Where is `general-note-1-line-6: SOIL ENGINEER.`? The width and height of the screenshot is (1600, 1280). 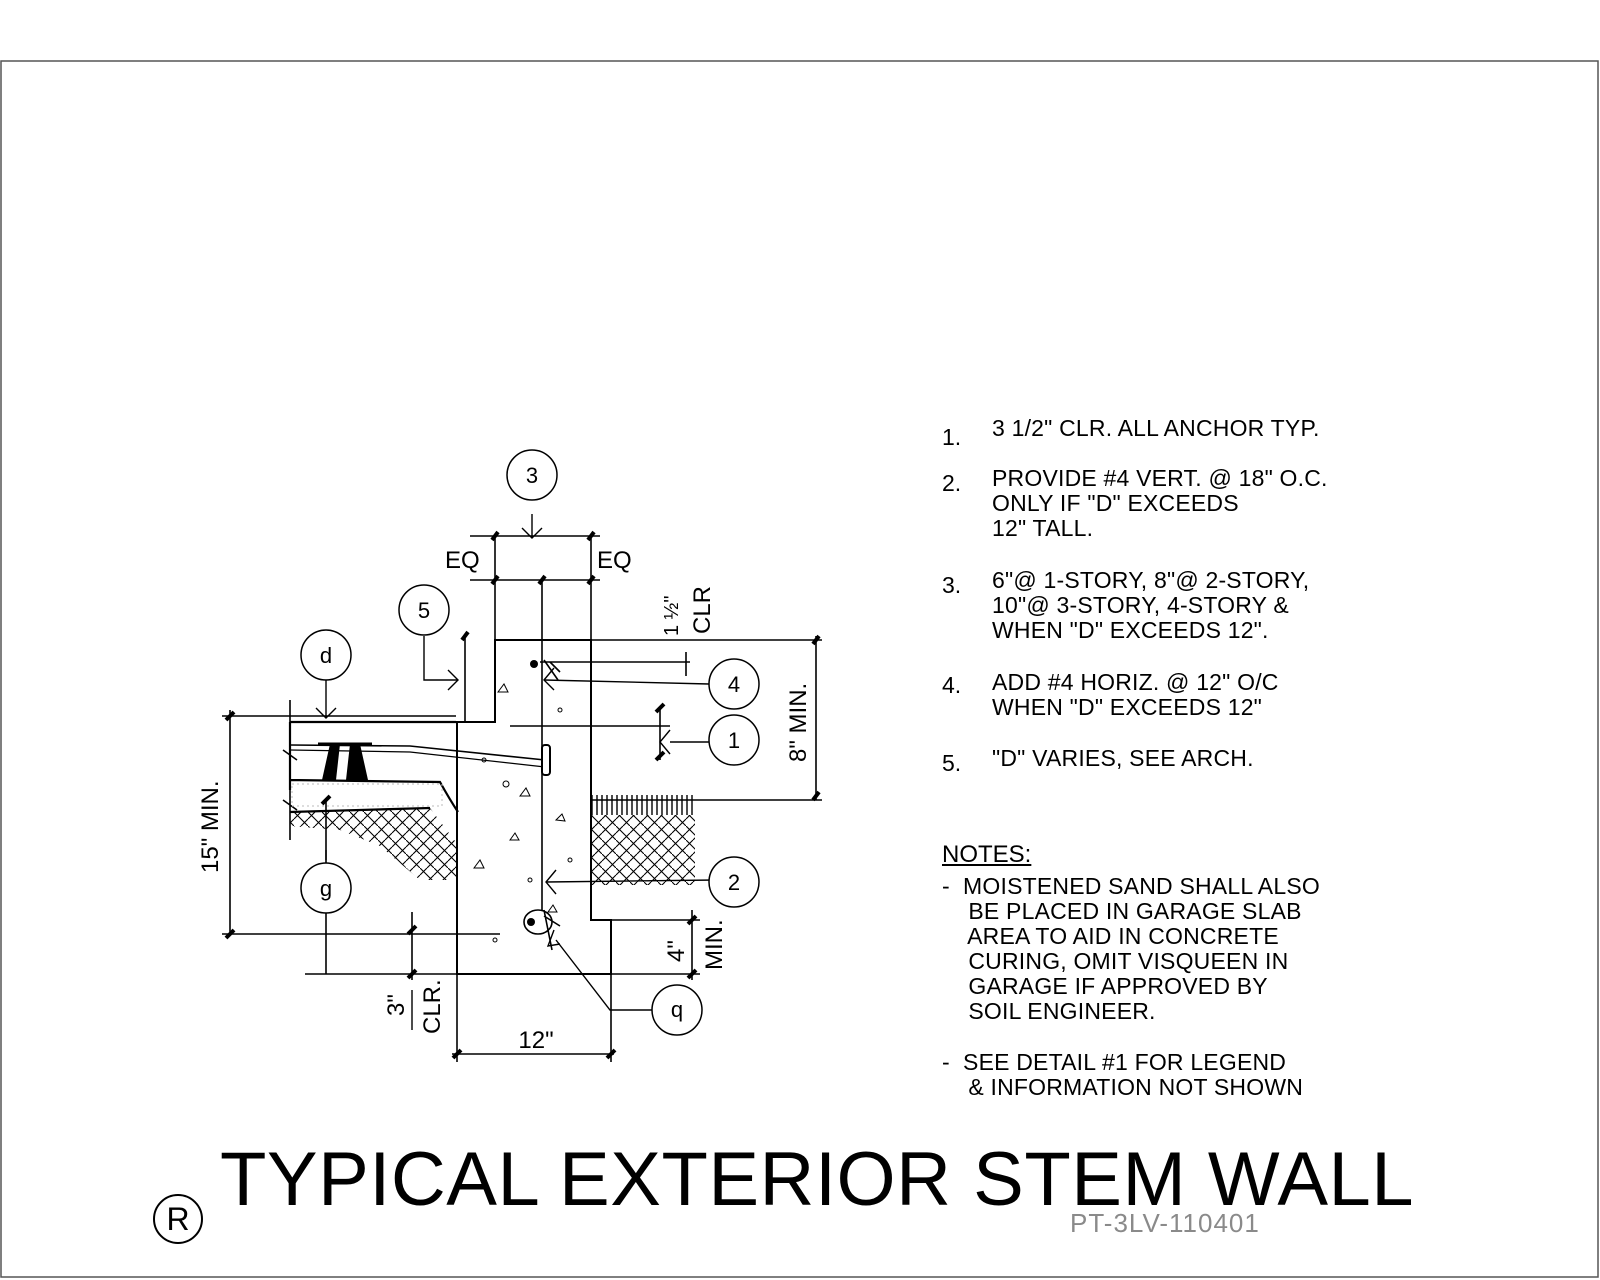
general-note-1-line-6: SOIL ENGINEER. is located at coordinates (1049, 1011).